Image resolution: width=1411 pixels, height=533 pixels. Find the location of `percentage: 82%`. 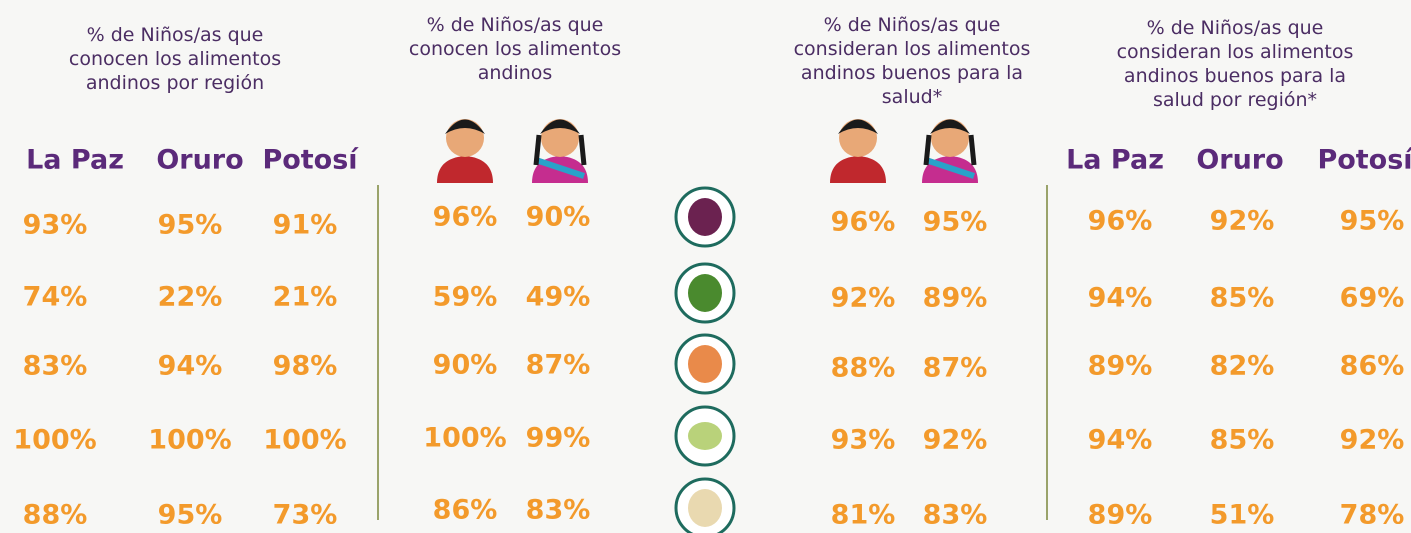

percentage: 82% is located at coordinates (1242, 366).